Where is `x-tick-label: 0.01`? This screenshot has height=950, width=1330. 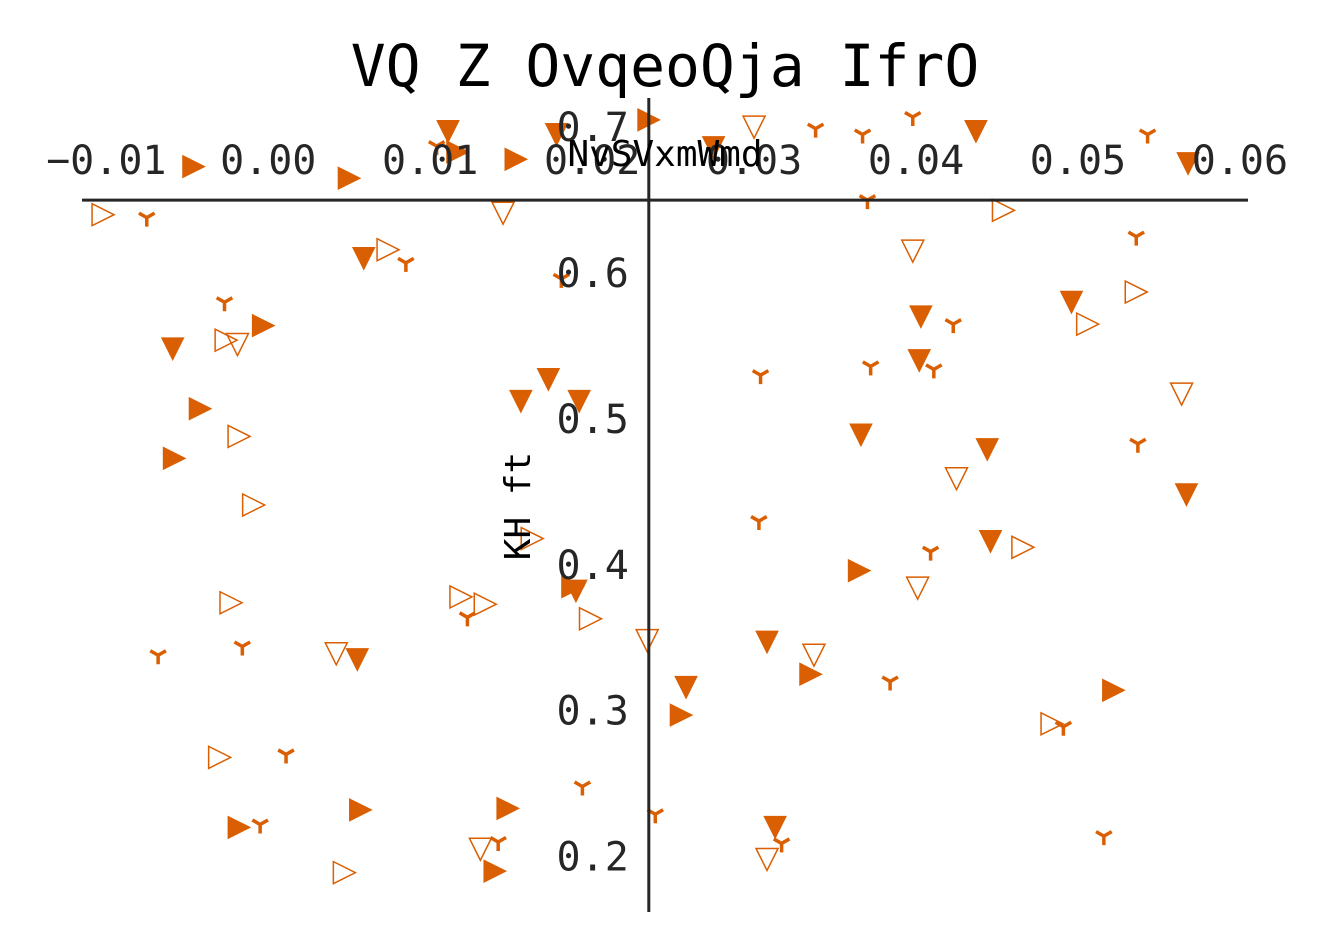
x-tick-label: 0.01 is located at coordinates (430, 161).